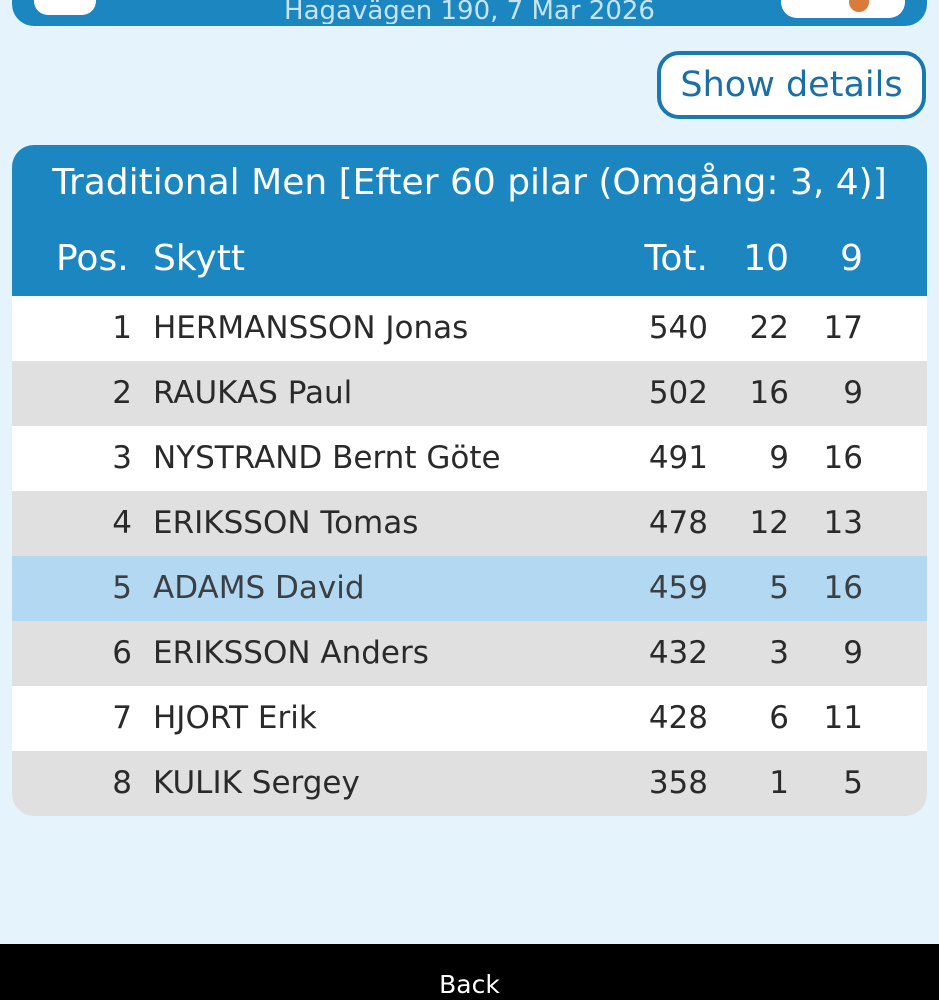 The width and height of the screenshot is (939, 1000). Describe the element at coordinates (253, 393) in the screenshot. I see `row-archer-name: RAUKAS Paul` at that location.